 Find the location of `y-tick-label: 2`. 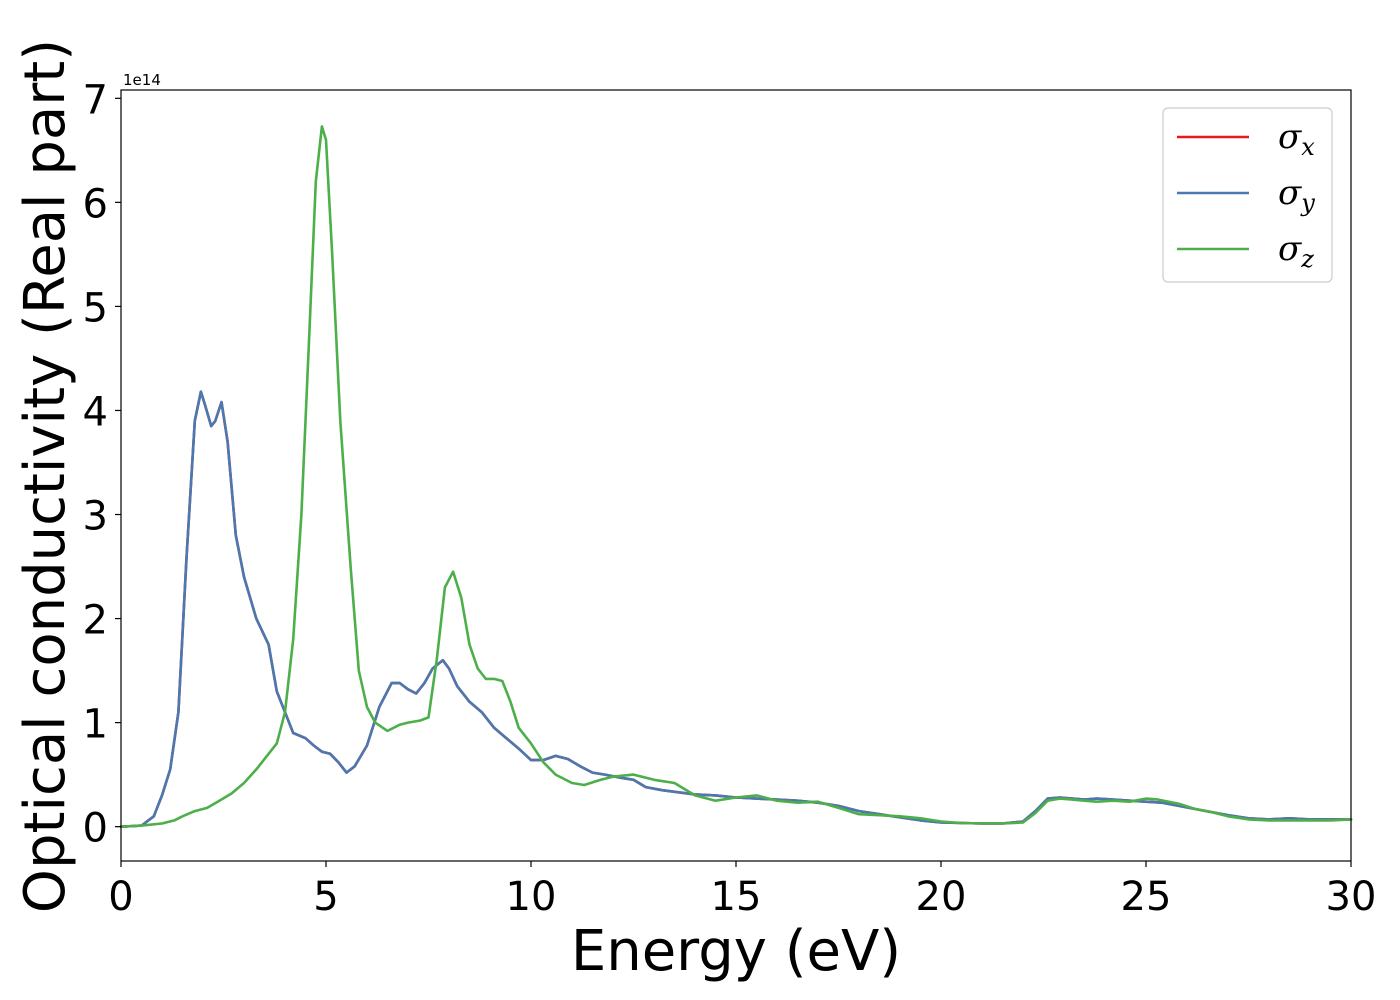

y-tick-label: 2 is located at coordinates (95, 621).